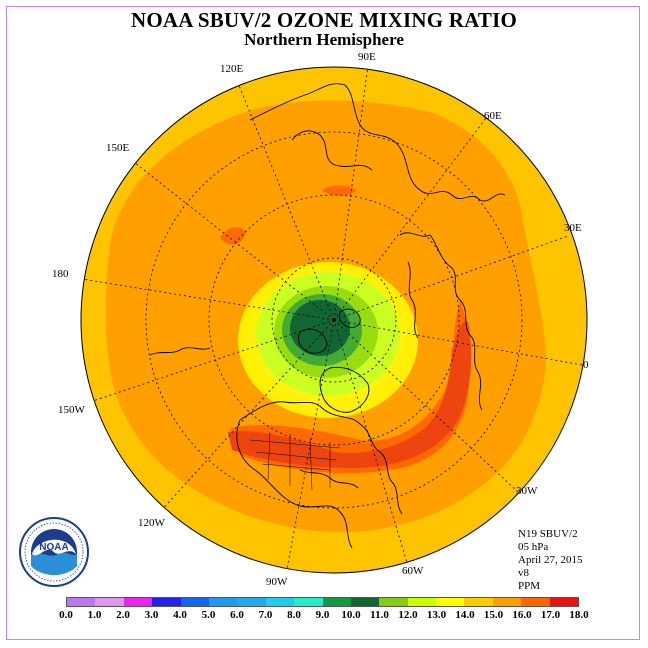 This screenshot has height=648, width=648. I want to click on colorbar-tick-label: 3.0, so click(151, 615).